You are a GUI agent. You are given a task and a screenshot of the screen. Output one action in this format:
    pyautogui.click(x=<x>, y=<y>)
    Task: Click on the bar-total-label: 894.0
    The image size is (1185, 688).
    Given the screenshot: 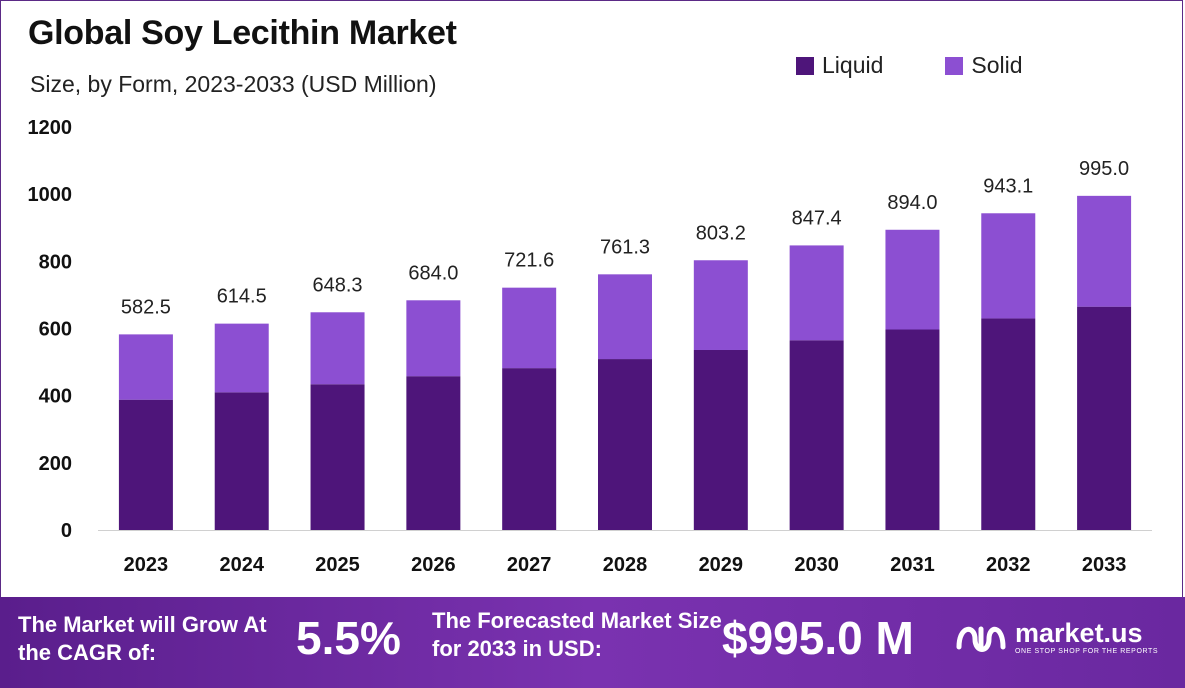 What is the action you would take?
    pyautogui.click(x=912, y=203)
    